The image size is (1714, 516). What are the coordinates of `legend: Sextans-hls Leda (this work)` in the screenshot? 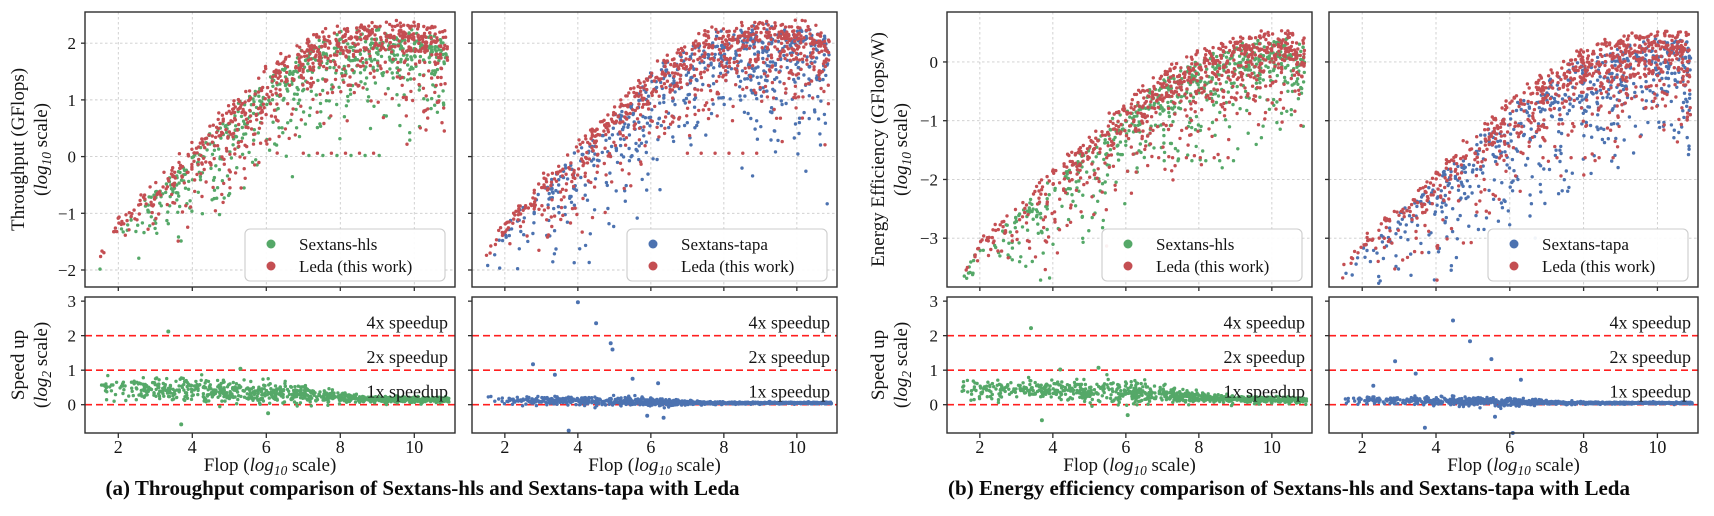 It's located at (1202, 255).